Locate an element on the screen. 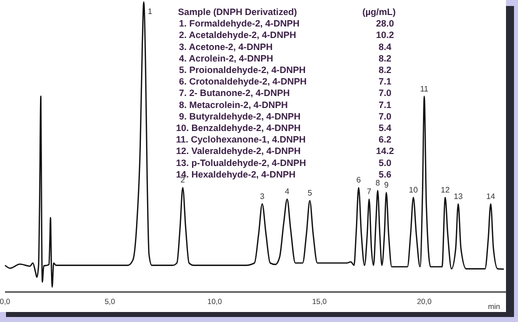 This screenshot has width=518, height=322. annotation: 8.4 is located at coordinates (385, 47).